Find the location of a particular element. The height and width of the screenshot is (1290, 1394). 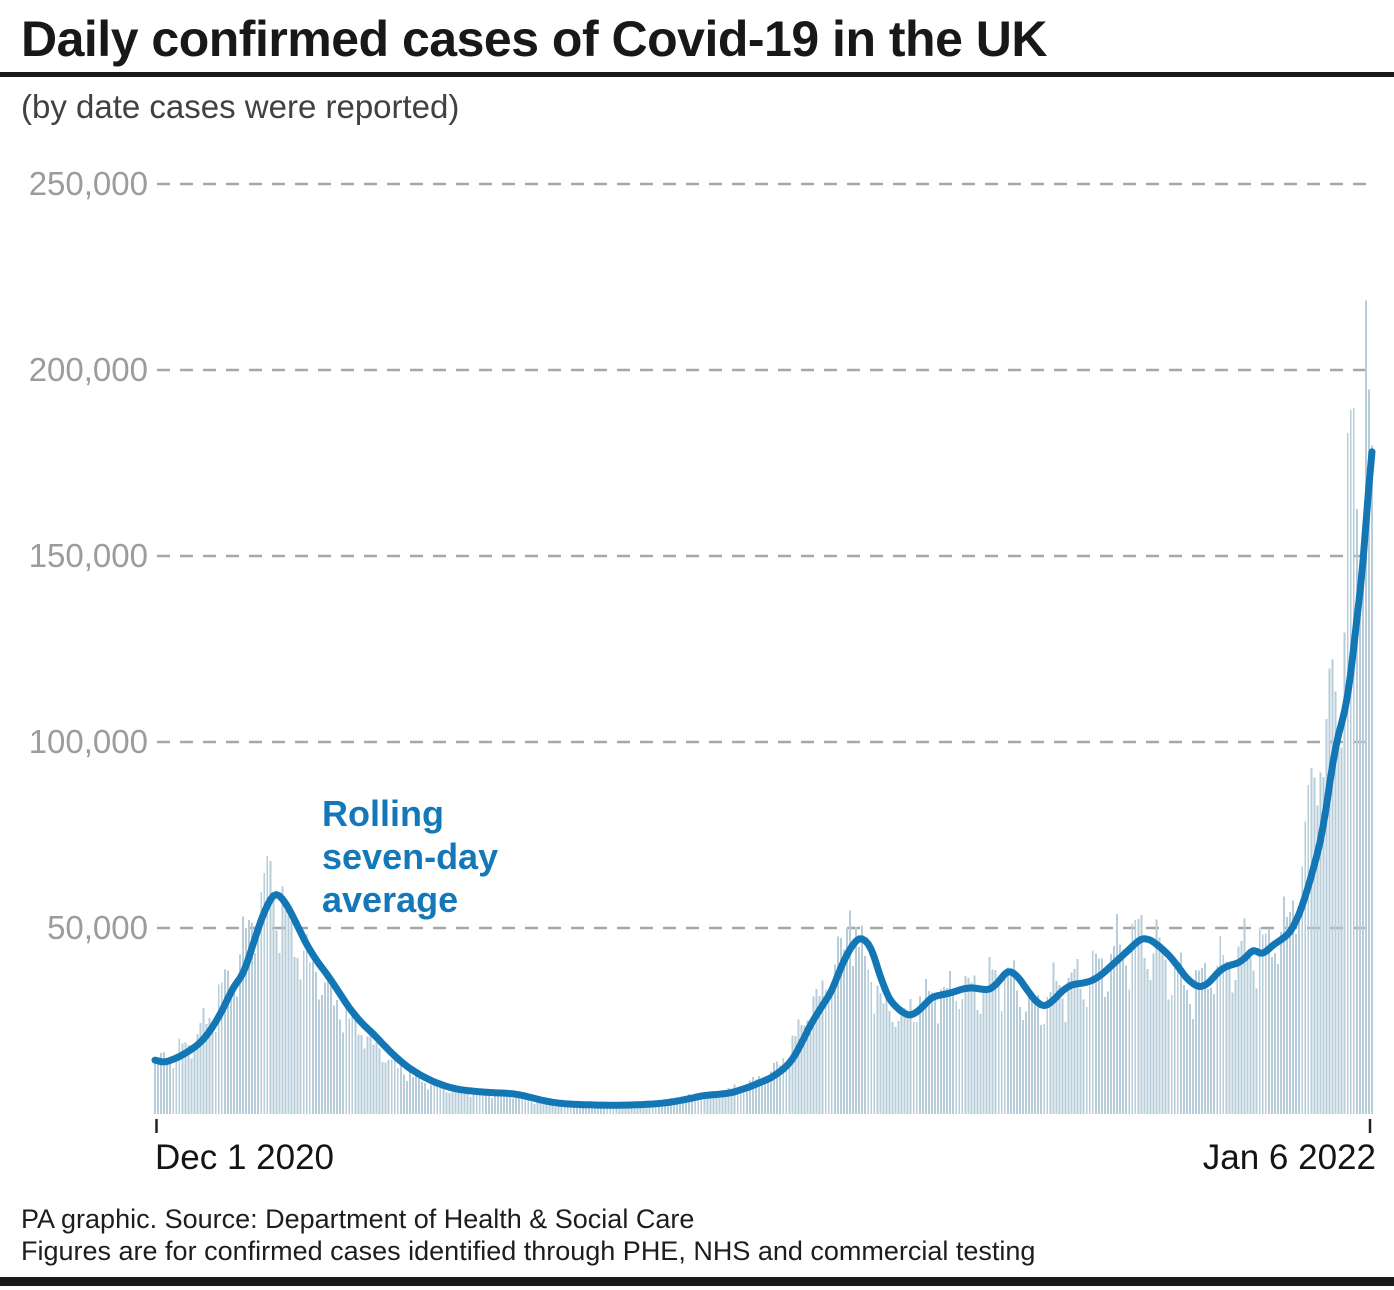

y-axis-label-200k: 200,000 is located at coordinates (88, 369).